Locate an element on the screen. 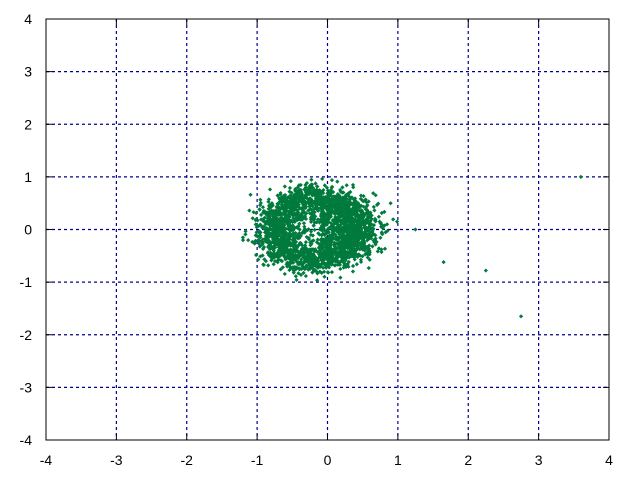 This screenshot has height=480, width=640. y-tick-label: -4 is located at coordinates (26, 440).